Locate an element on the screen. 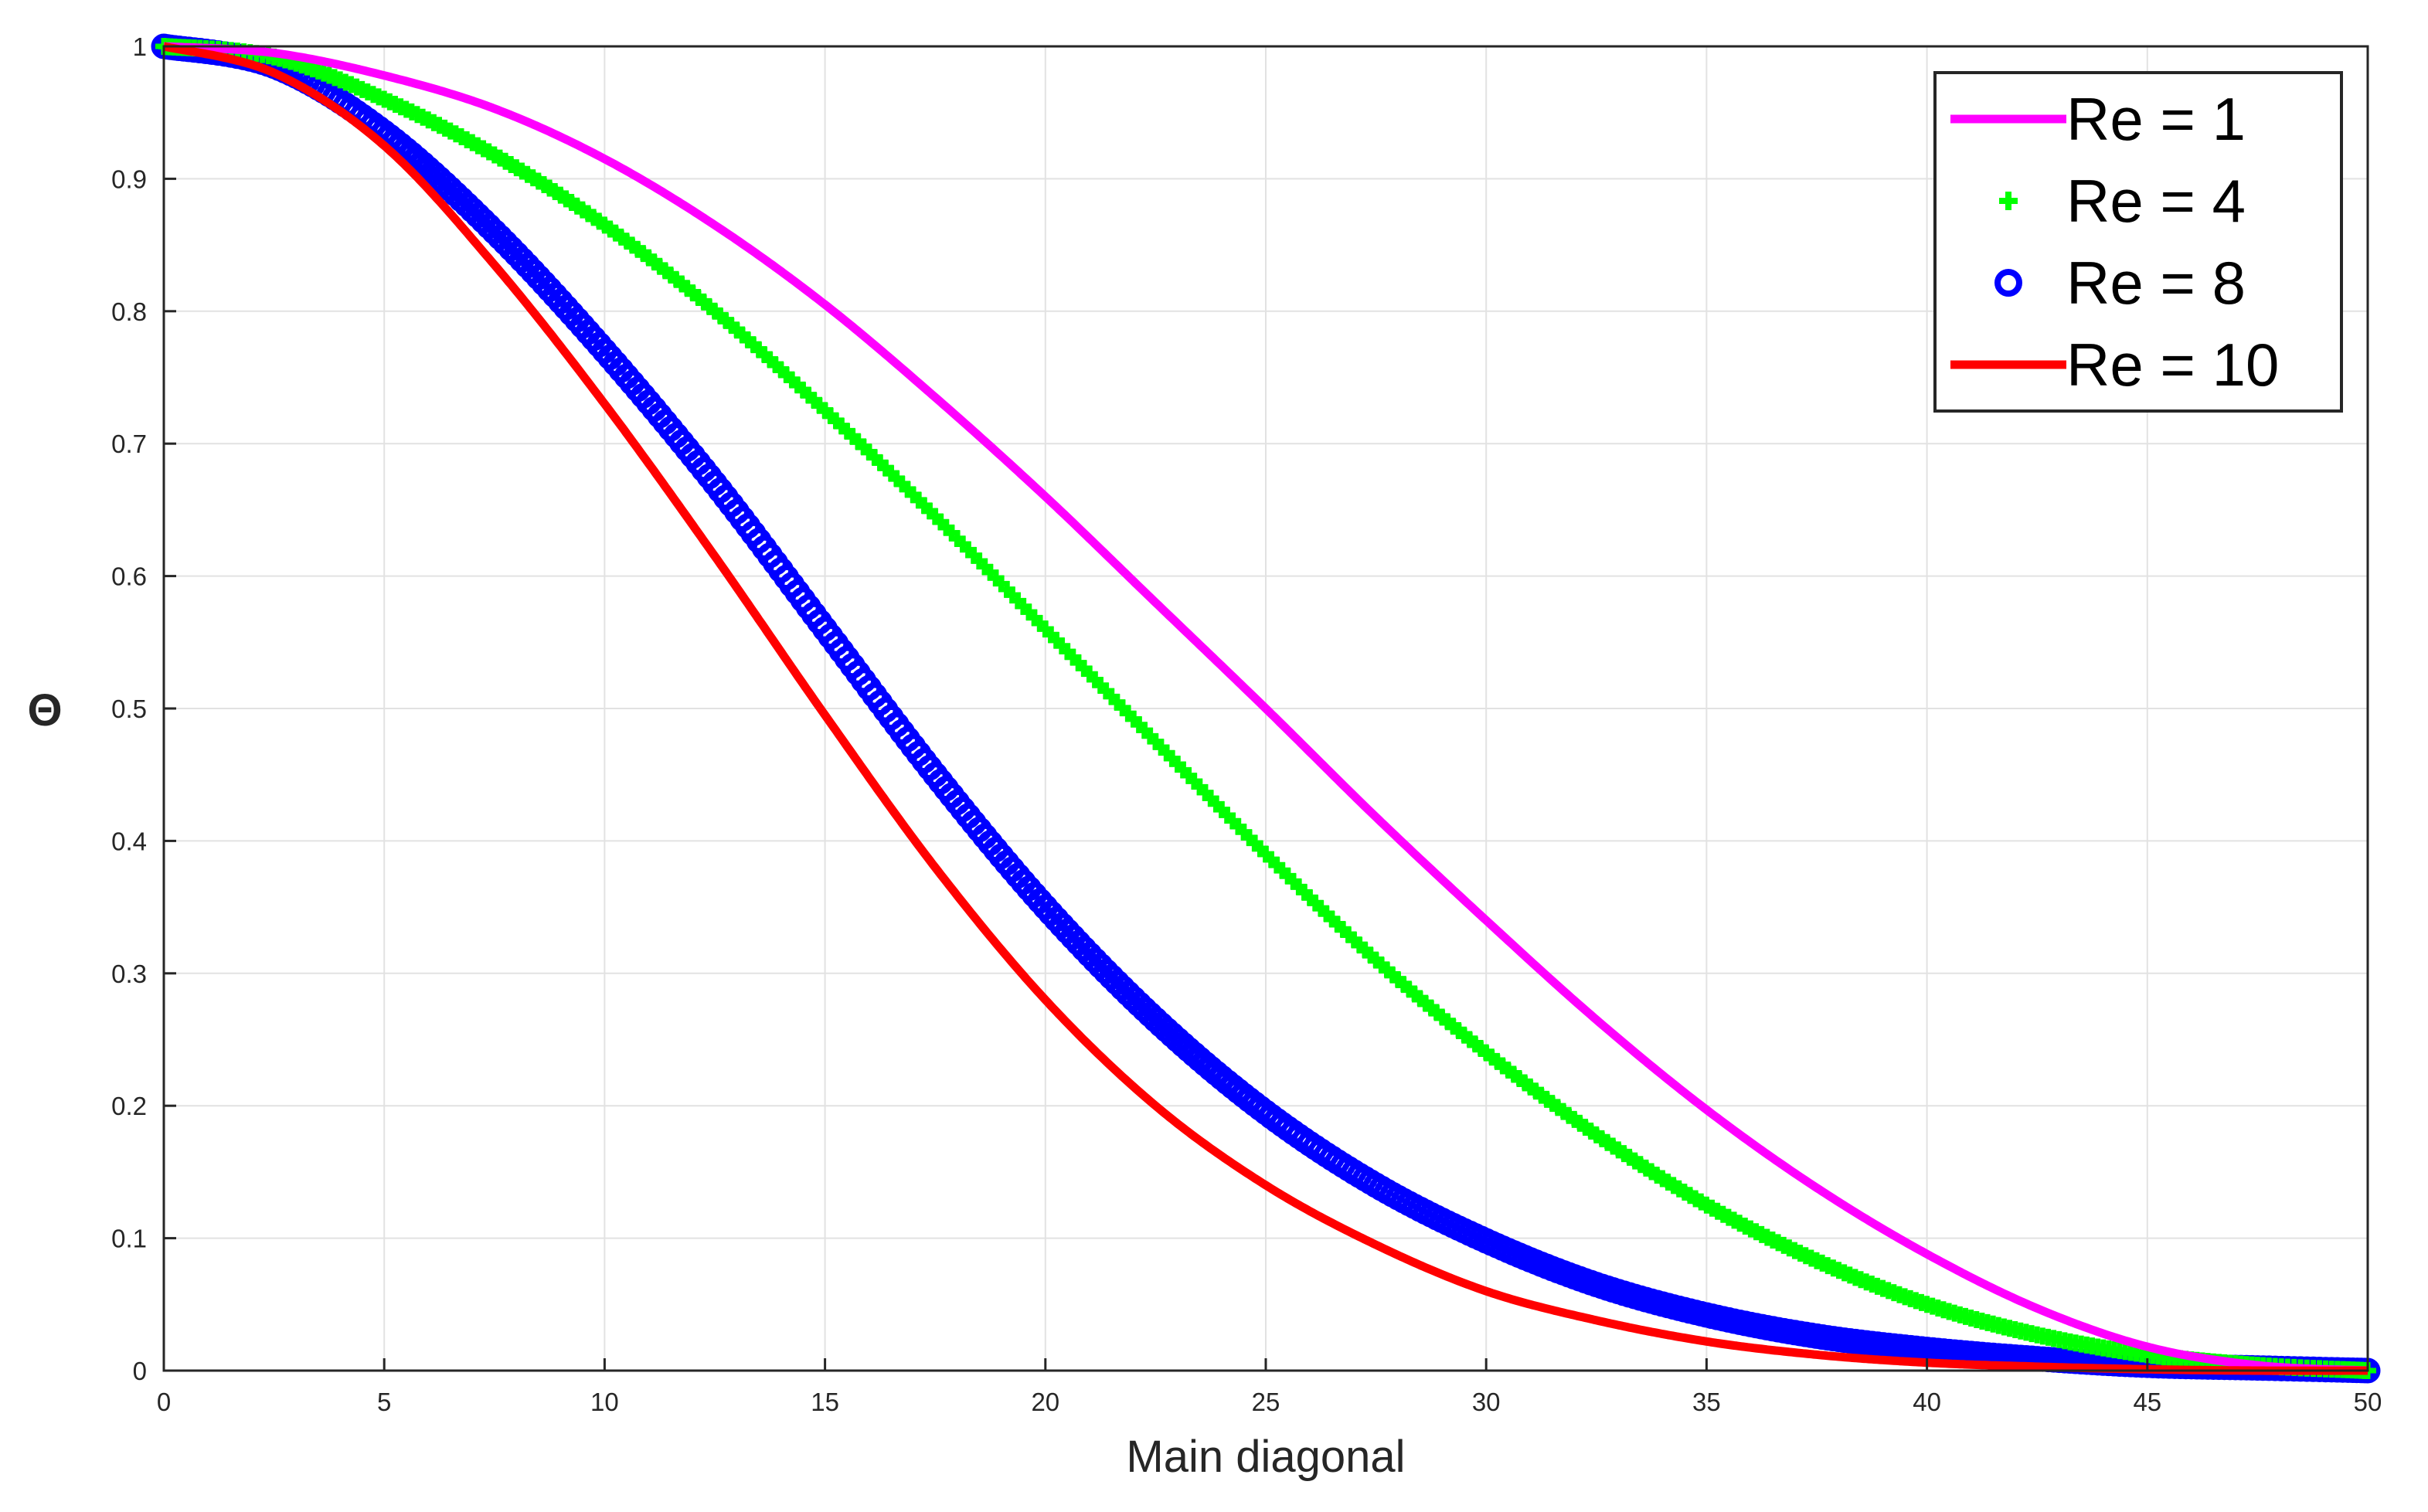 The height and width of the screenshot is (1512, 2428). legend-item-re-1: Re = 1 is located at coordinates (2098, 119).